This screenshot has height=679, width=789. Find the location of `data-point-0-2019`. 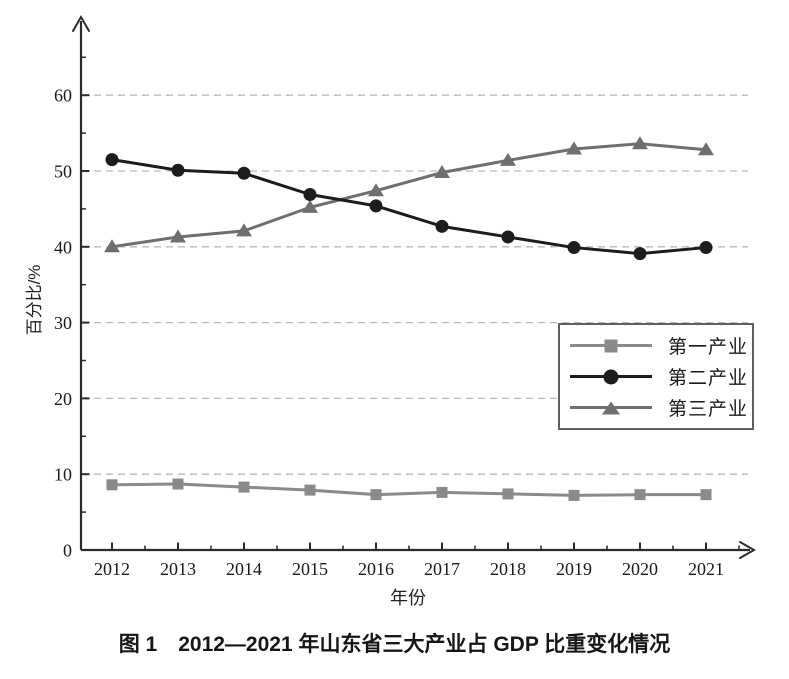

data-point-0-2019 is located at coordinates (574, 495).